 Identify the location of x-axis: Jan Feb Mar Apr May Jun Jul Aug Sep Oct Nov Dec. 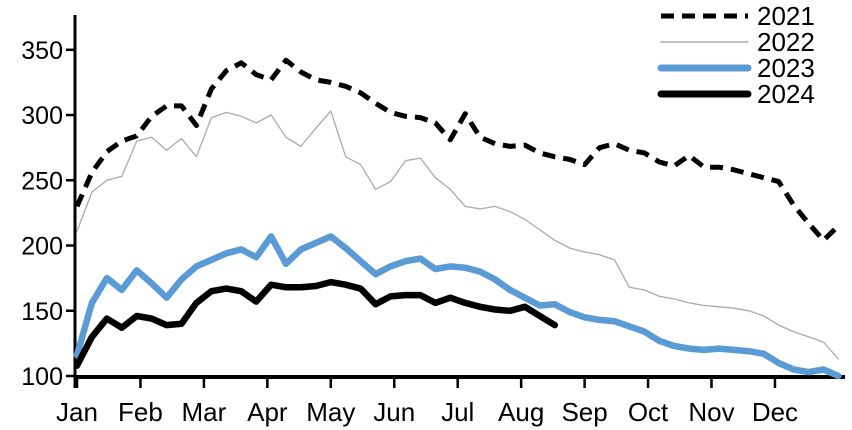
(450, 401).